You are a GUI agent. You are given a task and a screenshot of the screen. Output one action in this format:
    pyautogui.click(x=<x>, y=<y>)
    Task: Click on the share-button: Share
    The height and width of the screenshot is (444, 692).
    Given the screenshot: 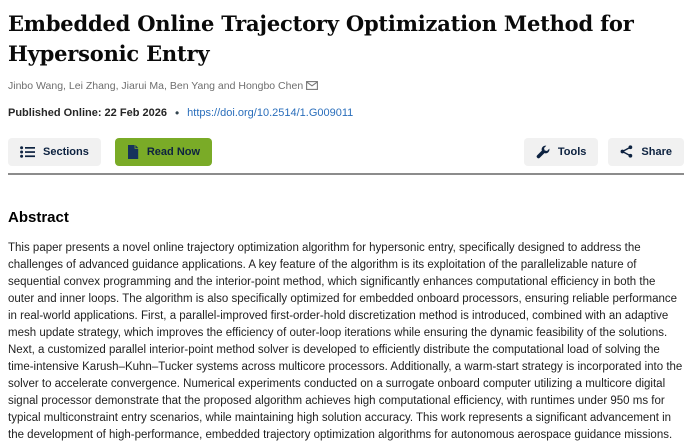 What is the action you would take?
    pyautogui.click(x=646, y=151)
    